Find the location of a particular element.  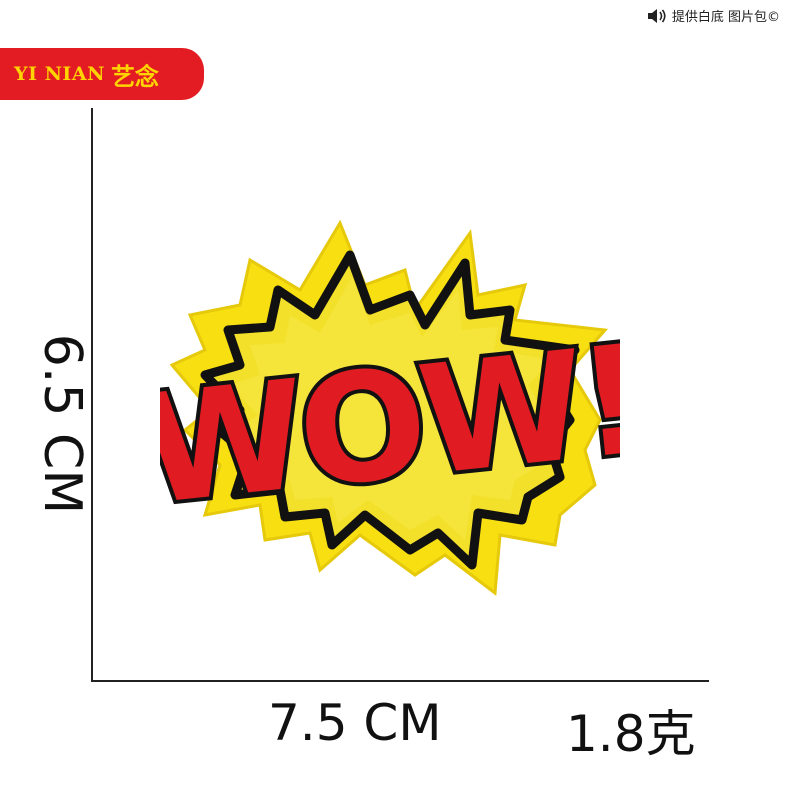

weight-label: 1.8克 is located at coordinates (631, 734).